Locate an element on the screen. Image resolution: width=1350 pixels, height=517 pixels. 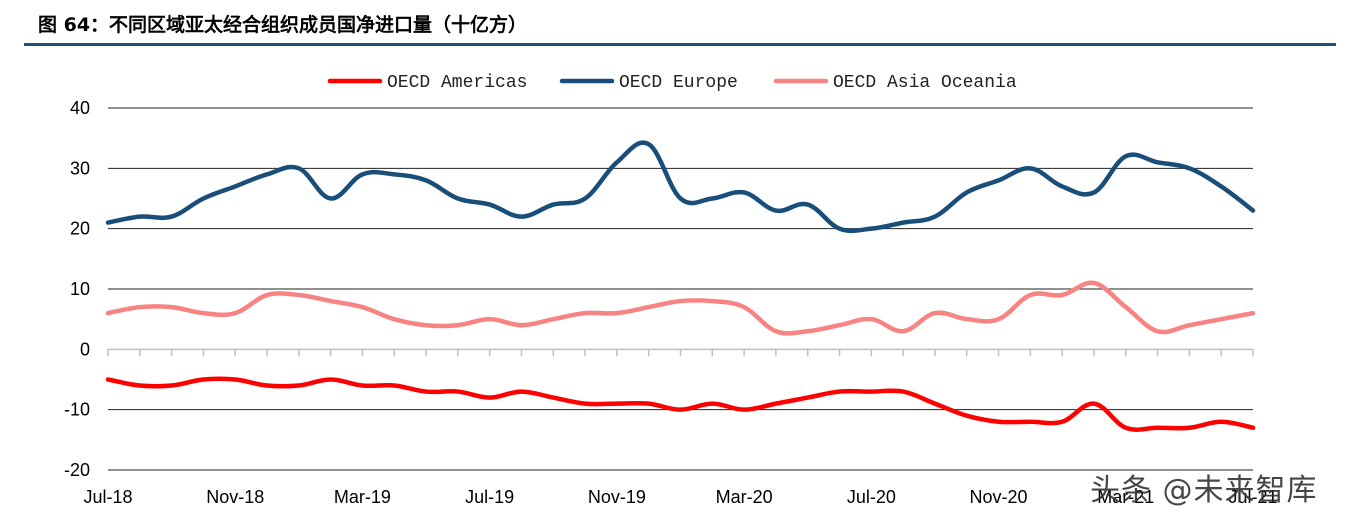
y-tick-label: 20 is located at coordinates (80, 229).